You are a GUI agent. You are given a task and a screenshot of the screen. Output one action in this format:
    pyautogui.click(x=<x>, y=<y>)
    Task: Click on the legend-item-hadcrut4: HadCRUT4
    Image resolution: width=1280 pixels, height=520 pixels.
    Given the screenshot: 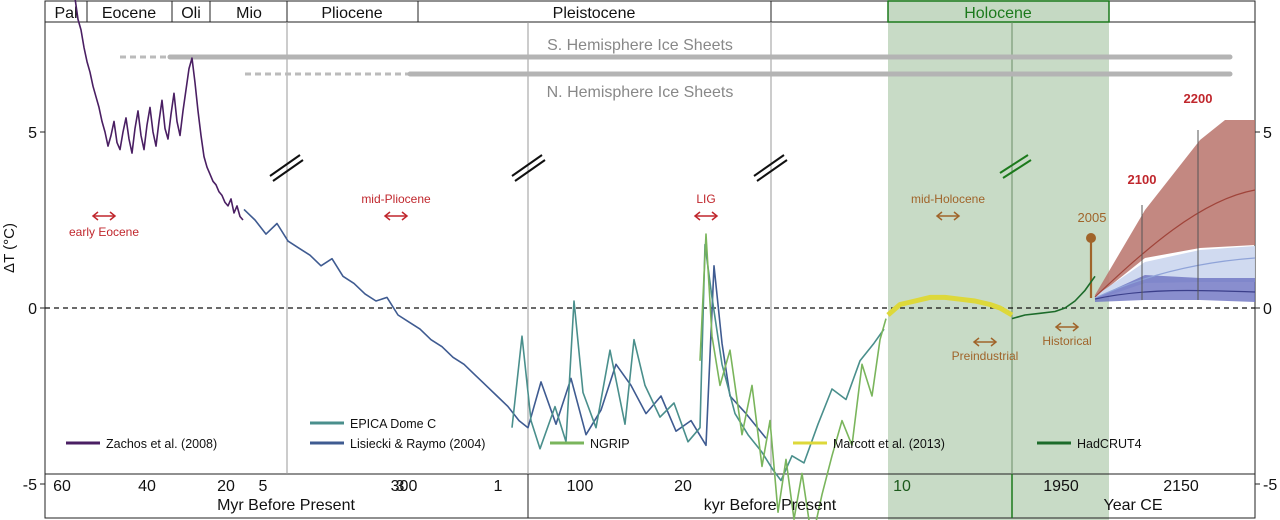 What is the action you would take?
    pyautogui.click(x=1089, y=444)
    